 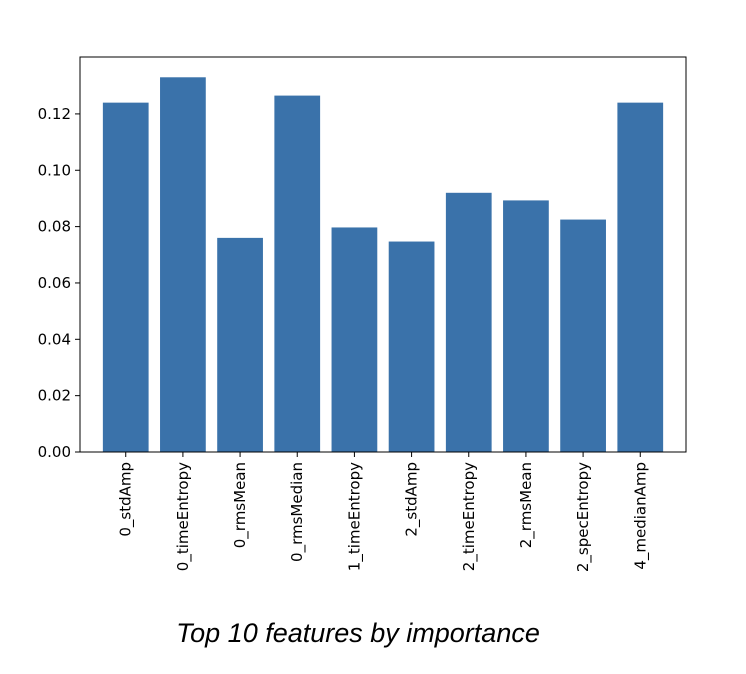 What do you see at coordinates (183, 516) in the screenshot?
I see `x-tick-label: 0_timeEntropy` at bounding box center [183, 516].